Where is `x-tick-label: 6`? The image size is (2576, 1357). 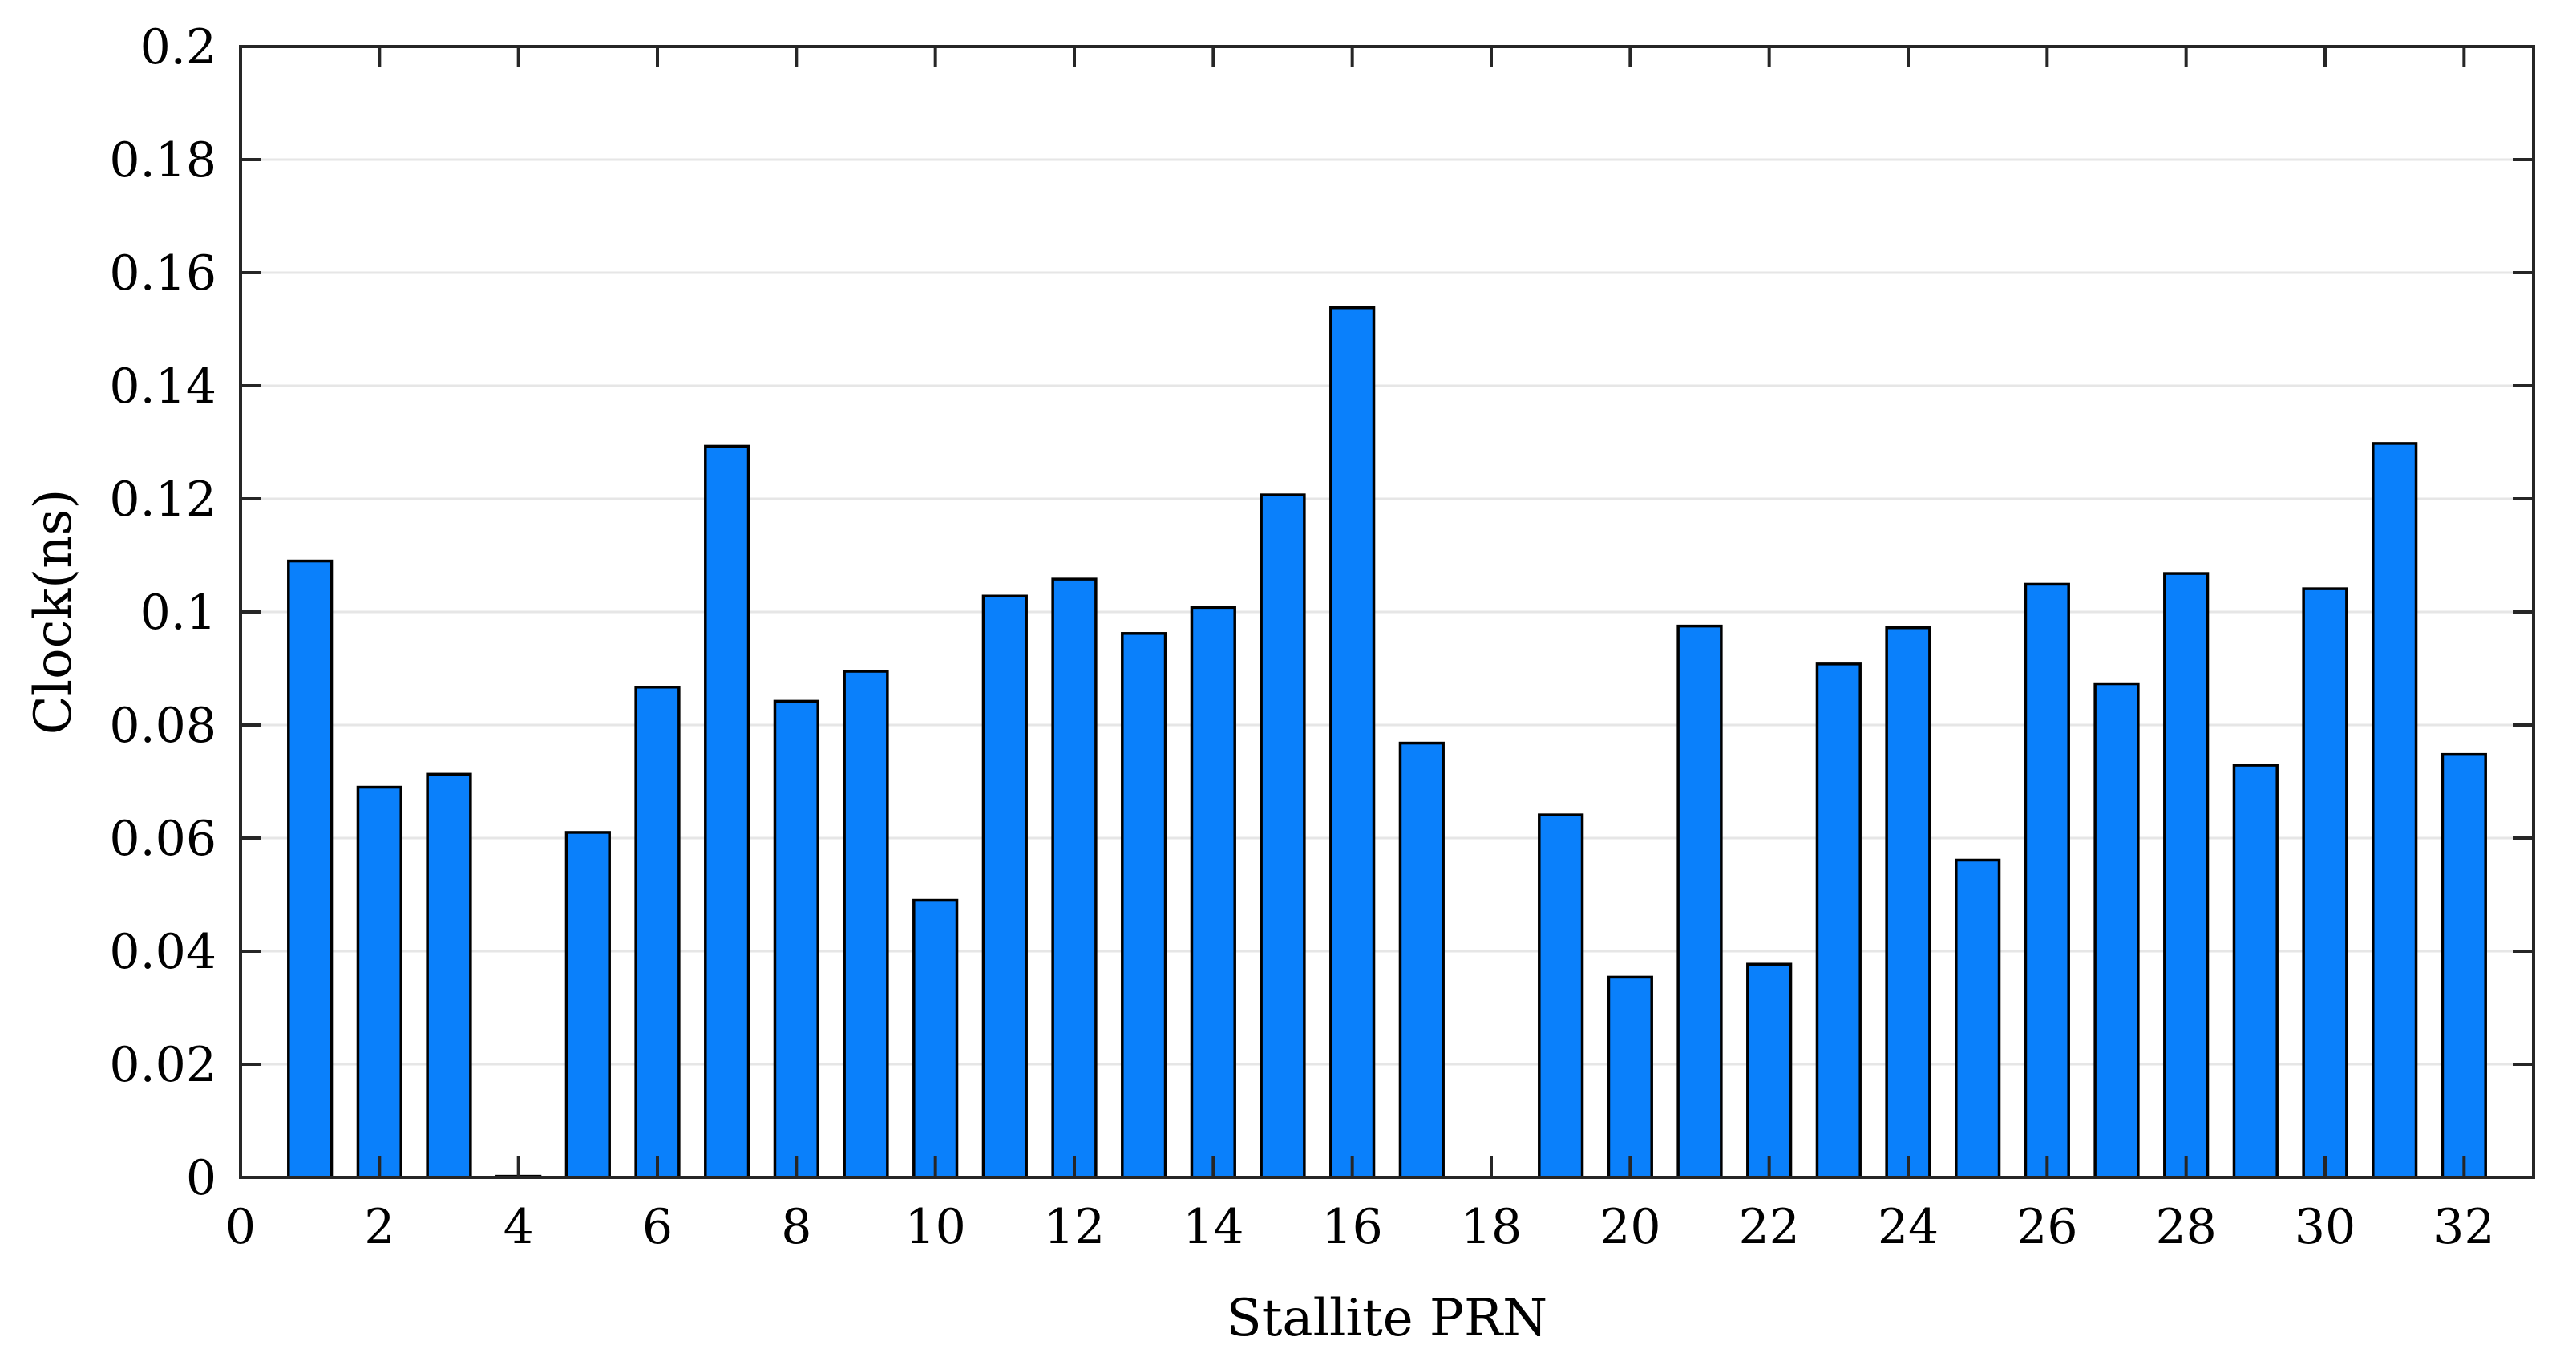
x-tick-label: 6 is located at coordinates (657, 1227).